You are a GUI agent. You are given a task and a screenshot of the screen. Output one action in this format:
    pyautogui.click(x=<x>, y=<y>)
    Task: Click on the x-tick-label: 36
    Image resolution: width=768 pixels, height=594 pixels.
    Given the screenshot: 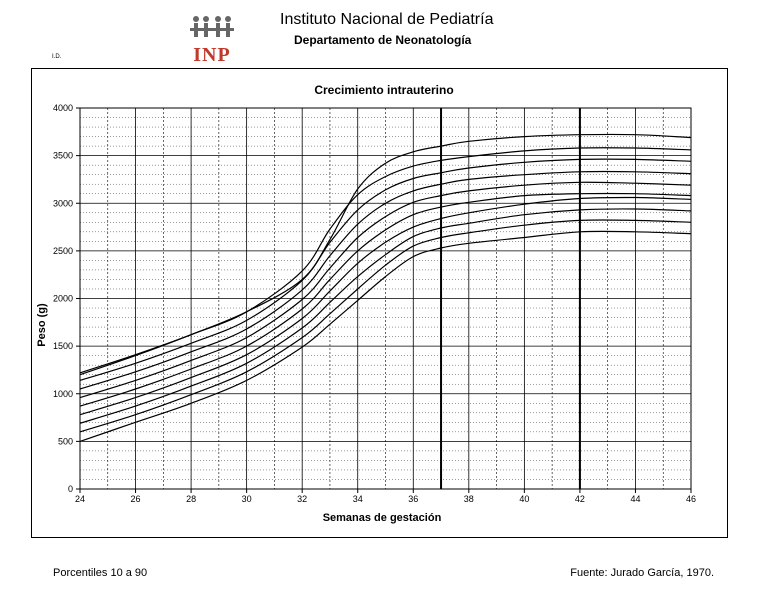 What is the action you would take?
    pyautogui.click(x=413, y=499)
    